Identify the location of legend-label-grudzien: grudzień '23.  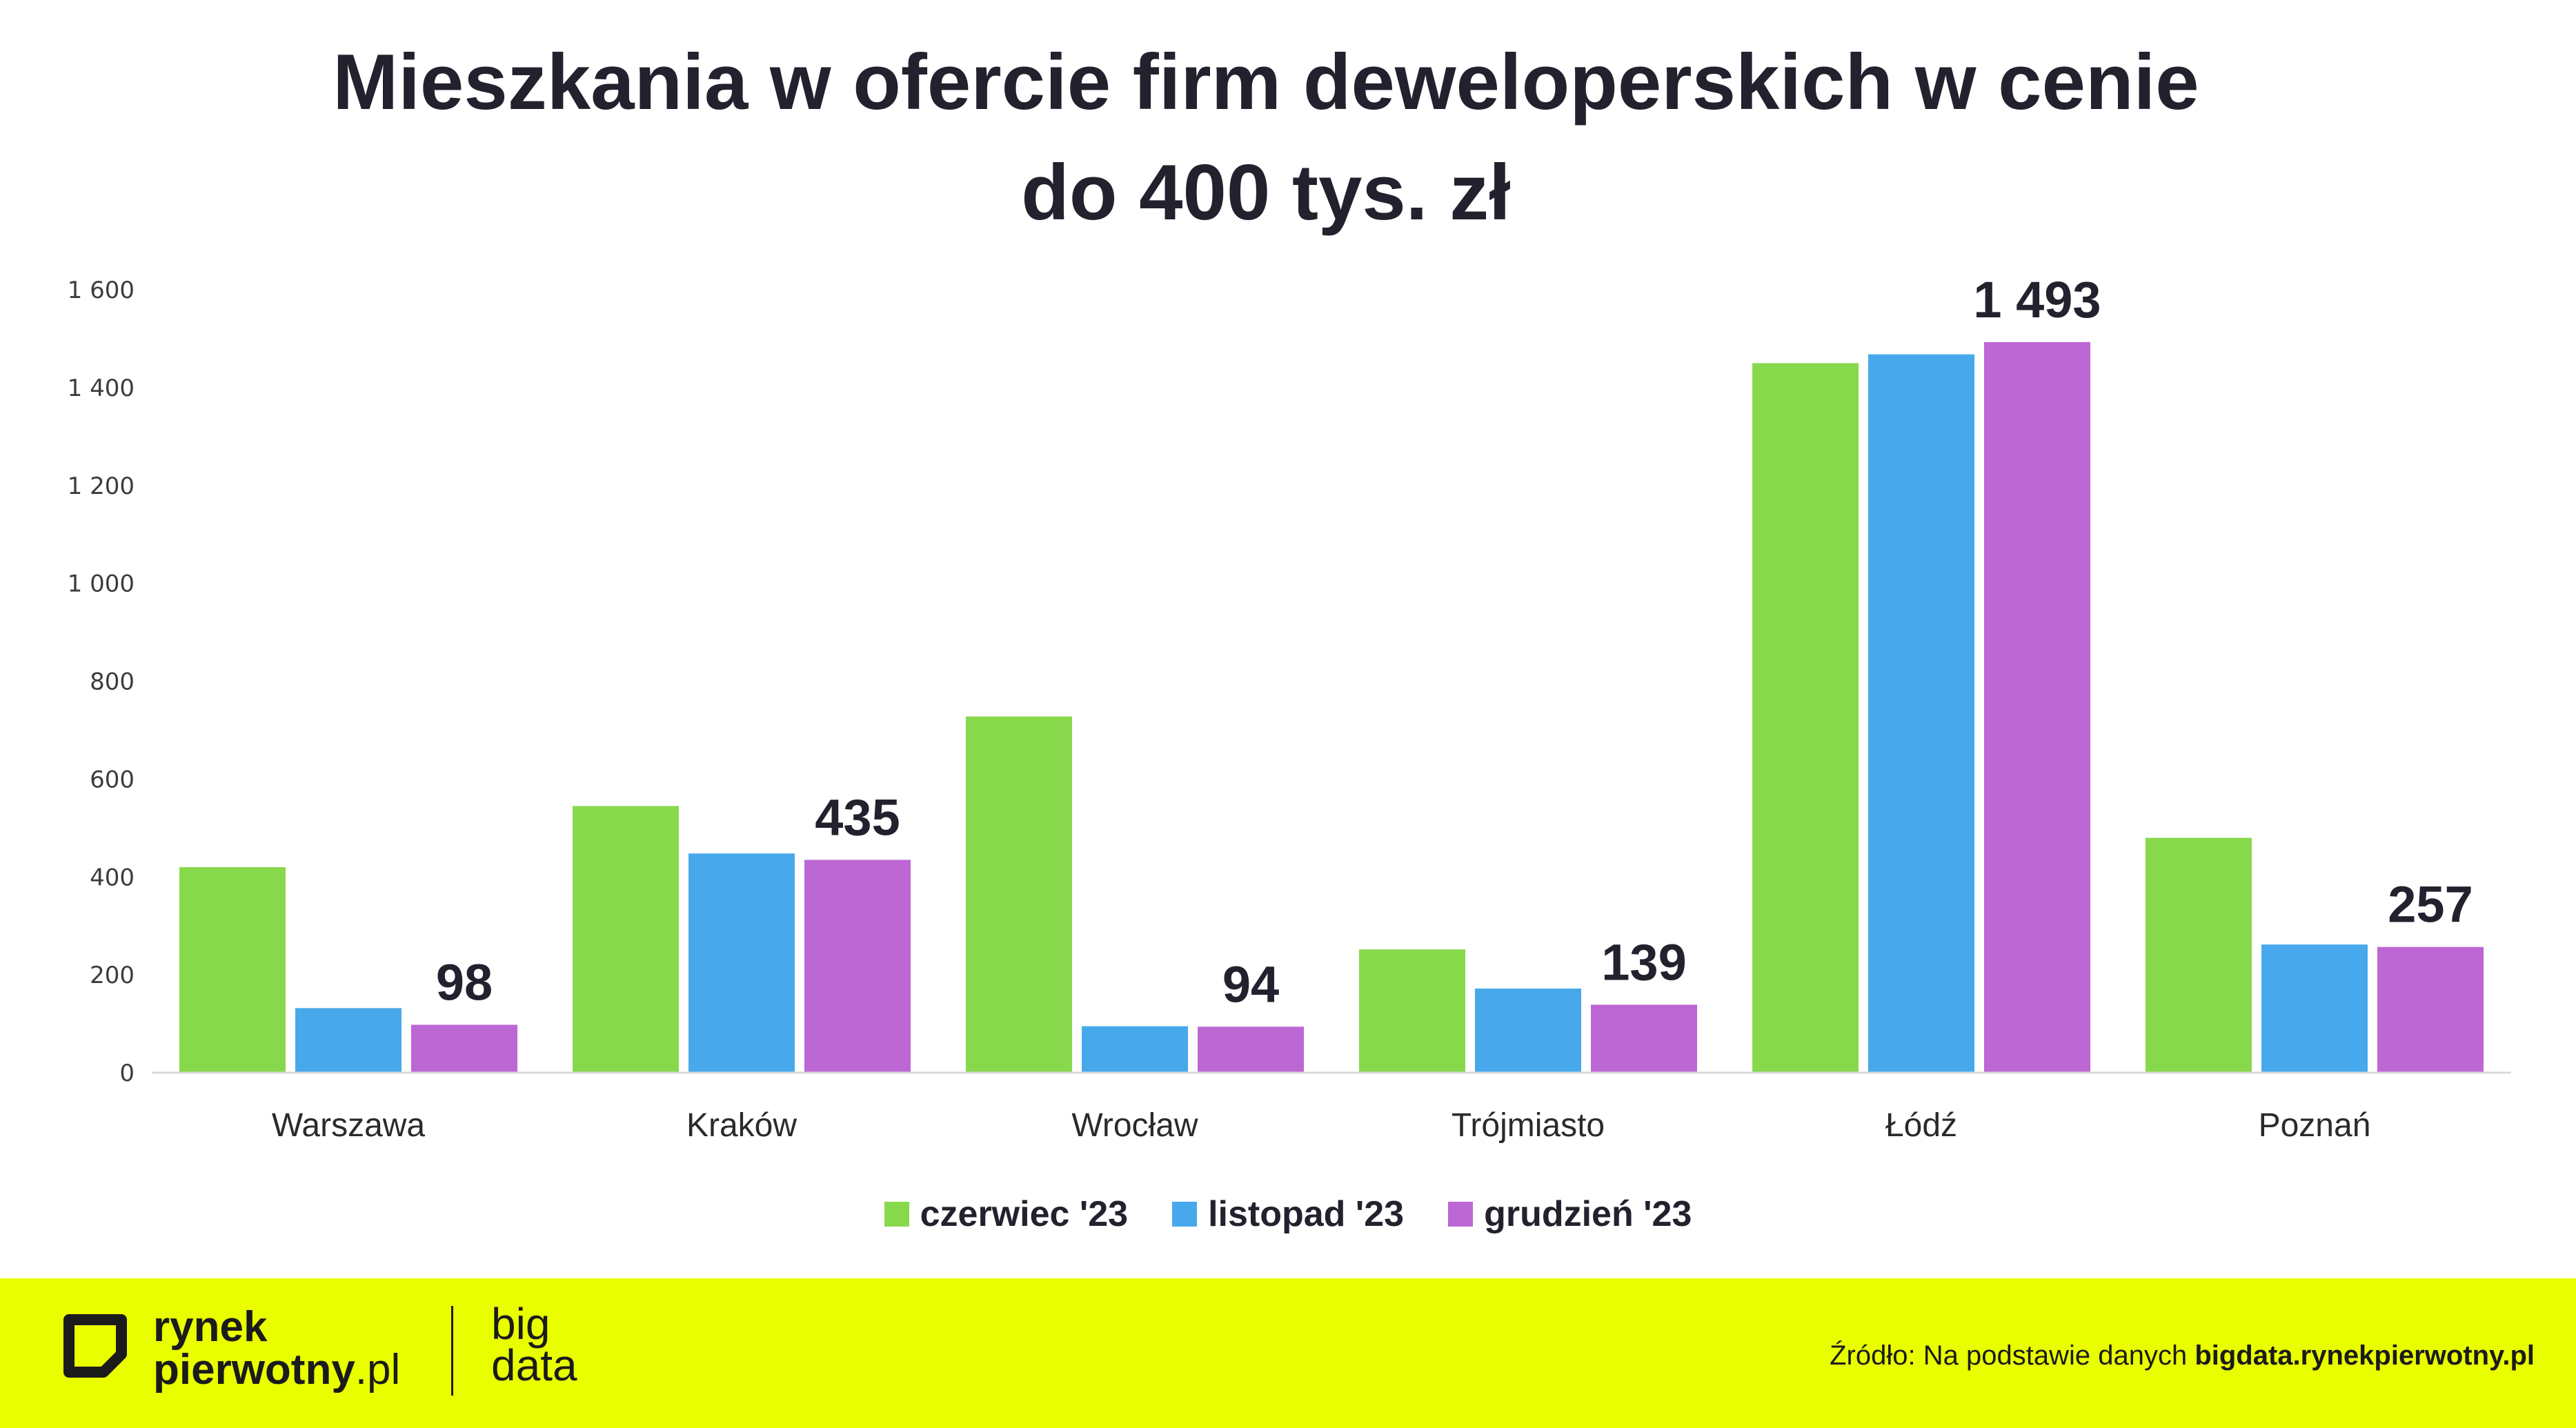
(1588, 1214).